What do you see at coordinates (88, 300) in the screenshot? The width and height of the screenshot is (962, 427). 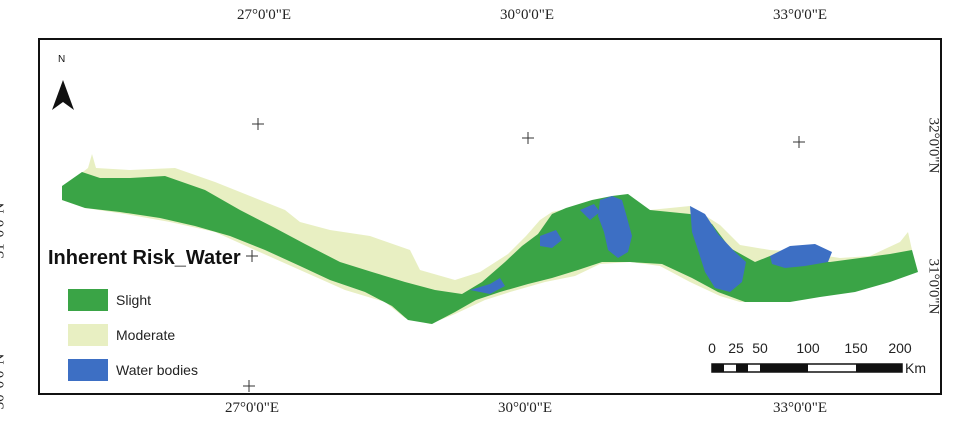 I see `legend-swatch-slight` at bounding box center [88, 300].